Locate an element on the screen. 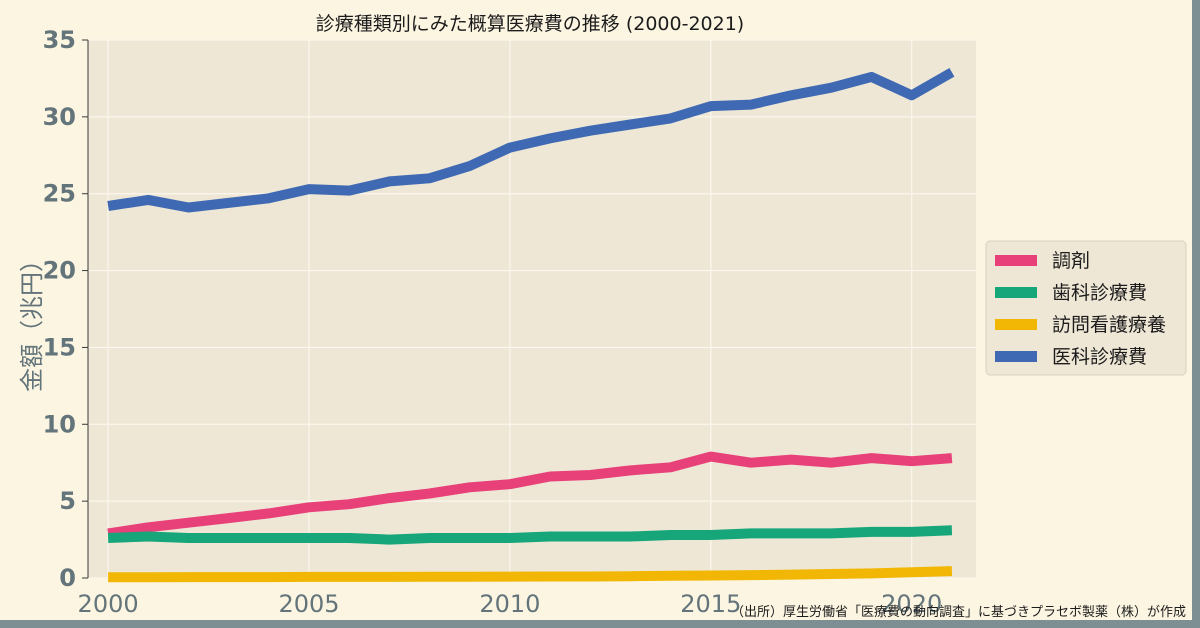  x-tick-label: 2000 is located at coordinates (108, 604).